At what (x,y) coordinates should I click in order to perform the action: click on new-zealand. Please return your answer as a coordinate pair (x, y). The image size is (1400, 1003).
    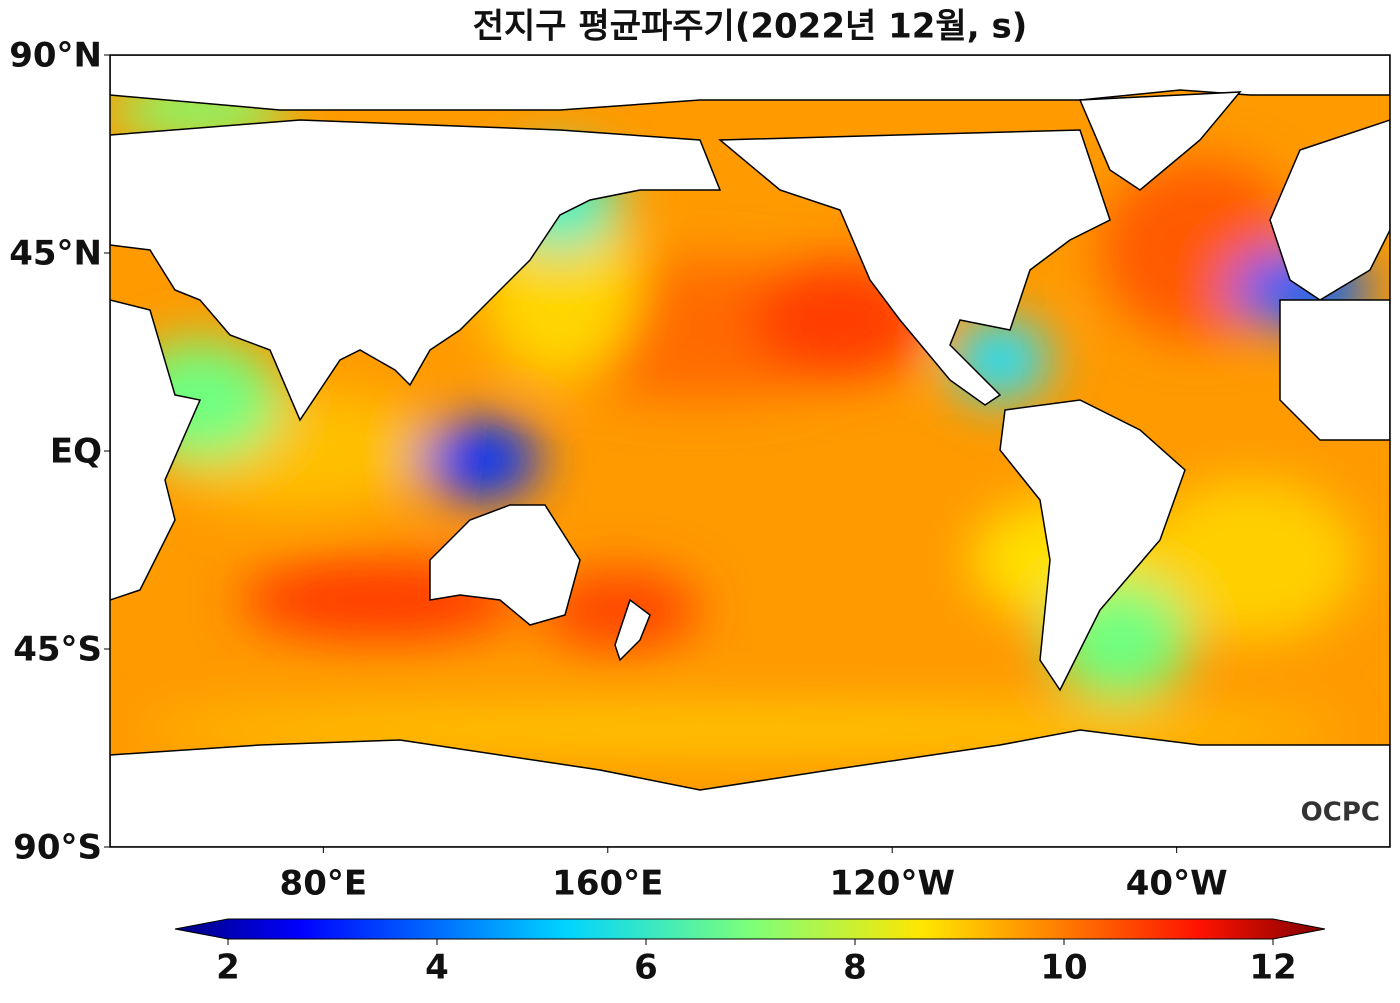
    Looking at the image, I should click on (632, 630).